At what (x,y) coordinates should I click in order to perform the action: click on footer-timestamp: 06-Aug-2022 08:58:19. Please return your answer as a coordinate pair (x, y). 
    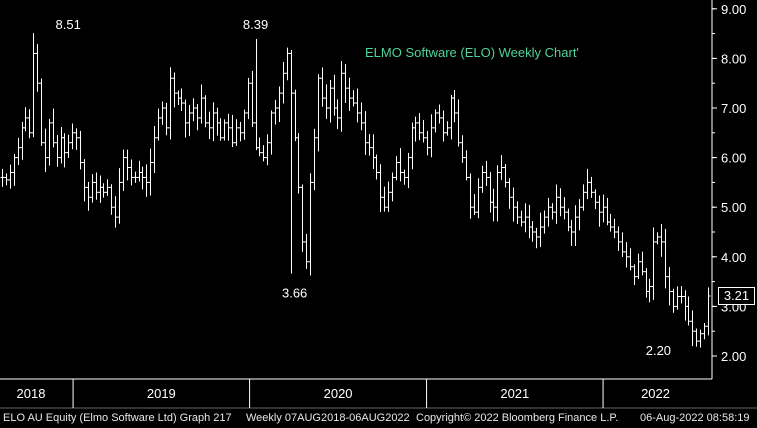
    Looking at the image, I should click on (695, 418).